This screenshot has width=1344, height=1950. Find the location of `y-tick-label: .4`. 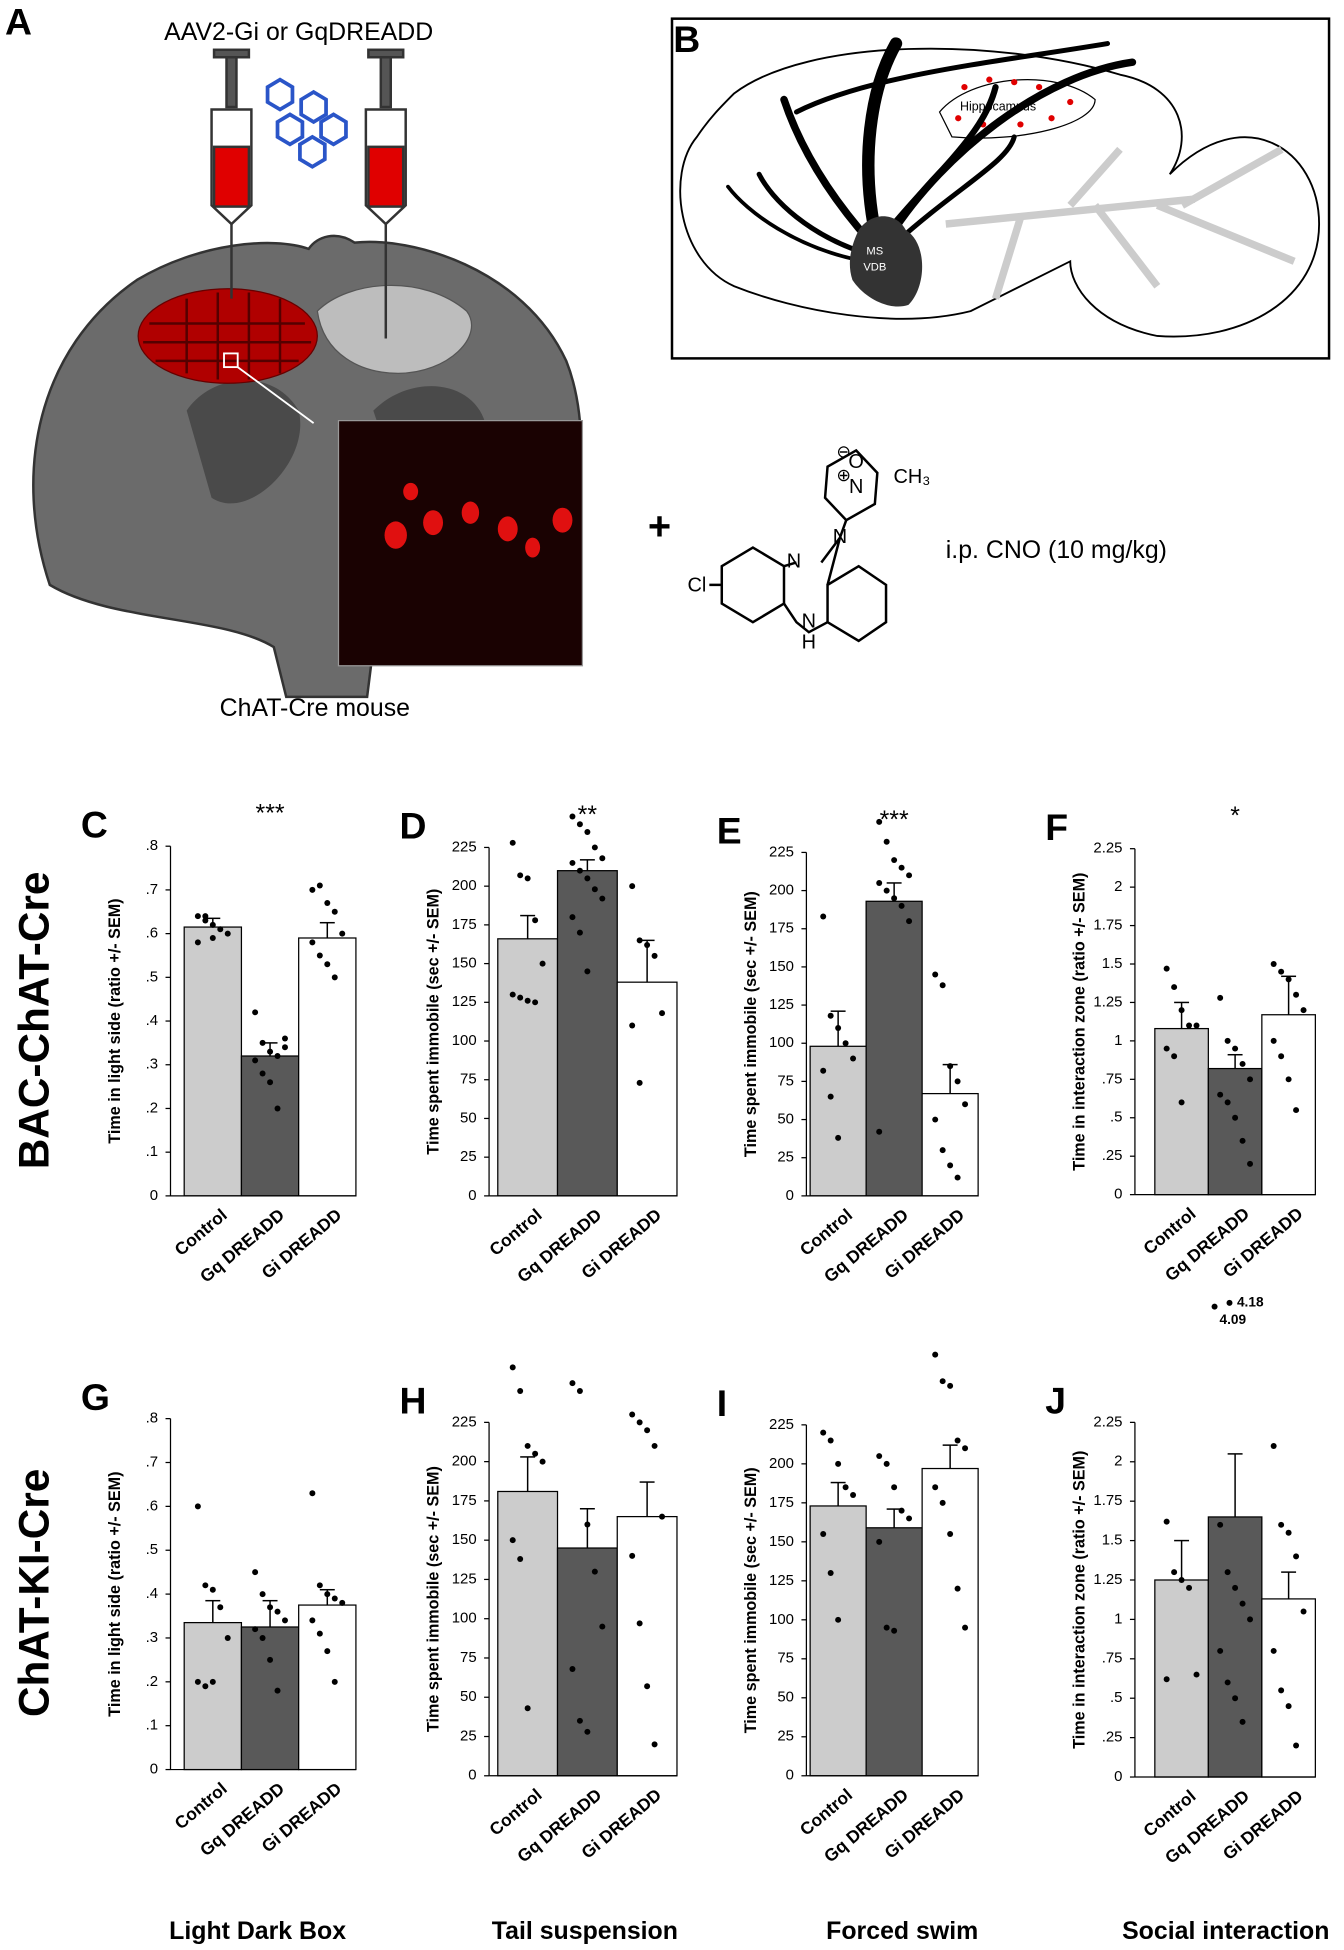

y-tick-label: .4 is located at coordinates (152, 1020).